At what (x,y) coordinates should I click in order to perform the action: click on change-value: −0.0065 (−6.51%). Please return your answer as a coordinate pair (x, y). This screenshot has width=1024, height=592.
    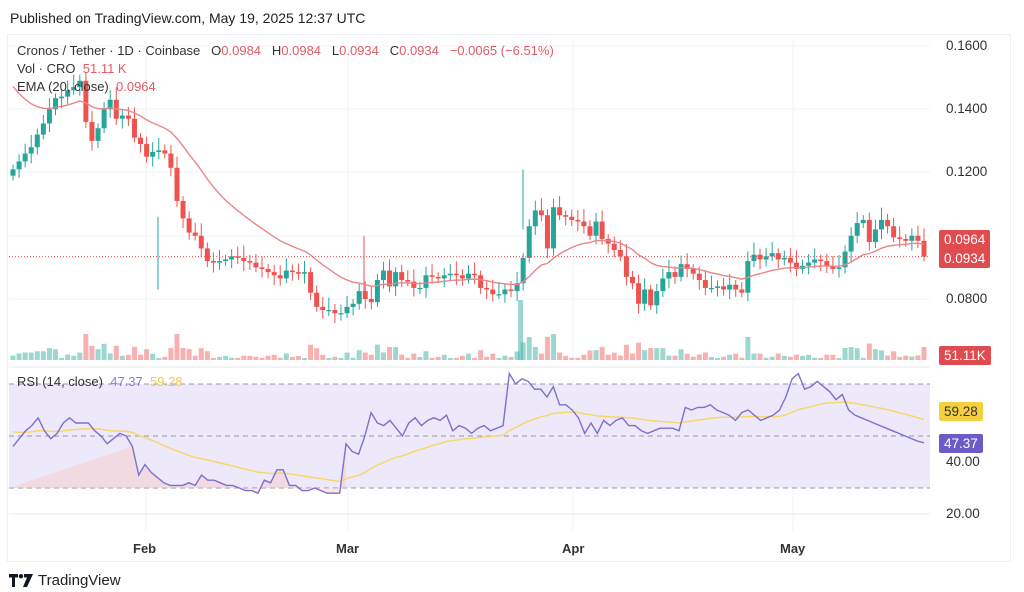
    Looking at the image, I should click on (501, 50).